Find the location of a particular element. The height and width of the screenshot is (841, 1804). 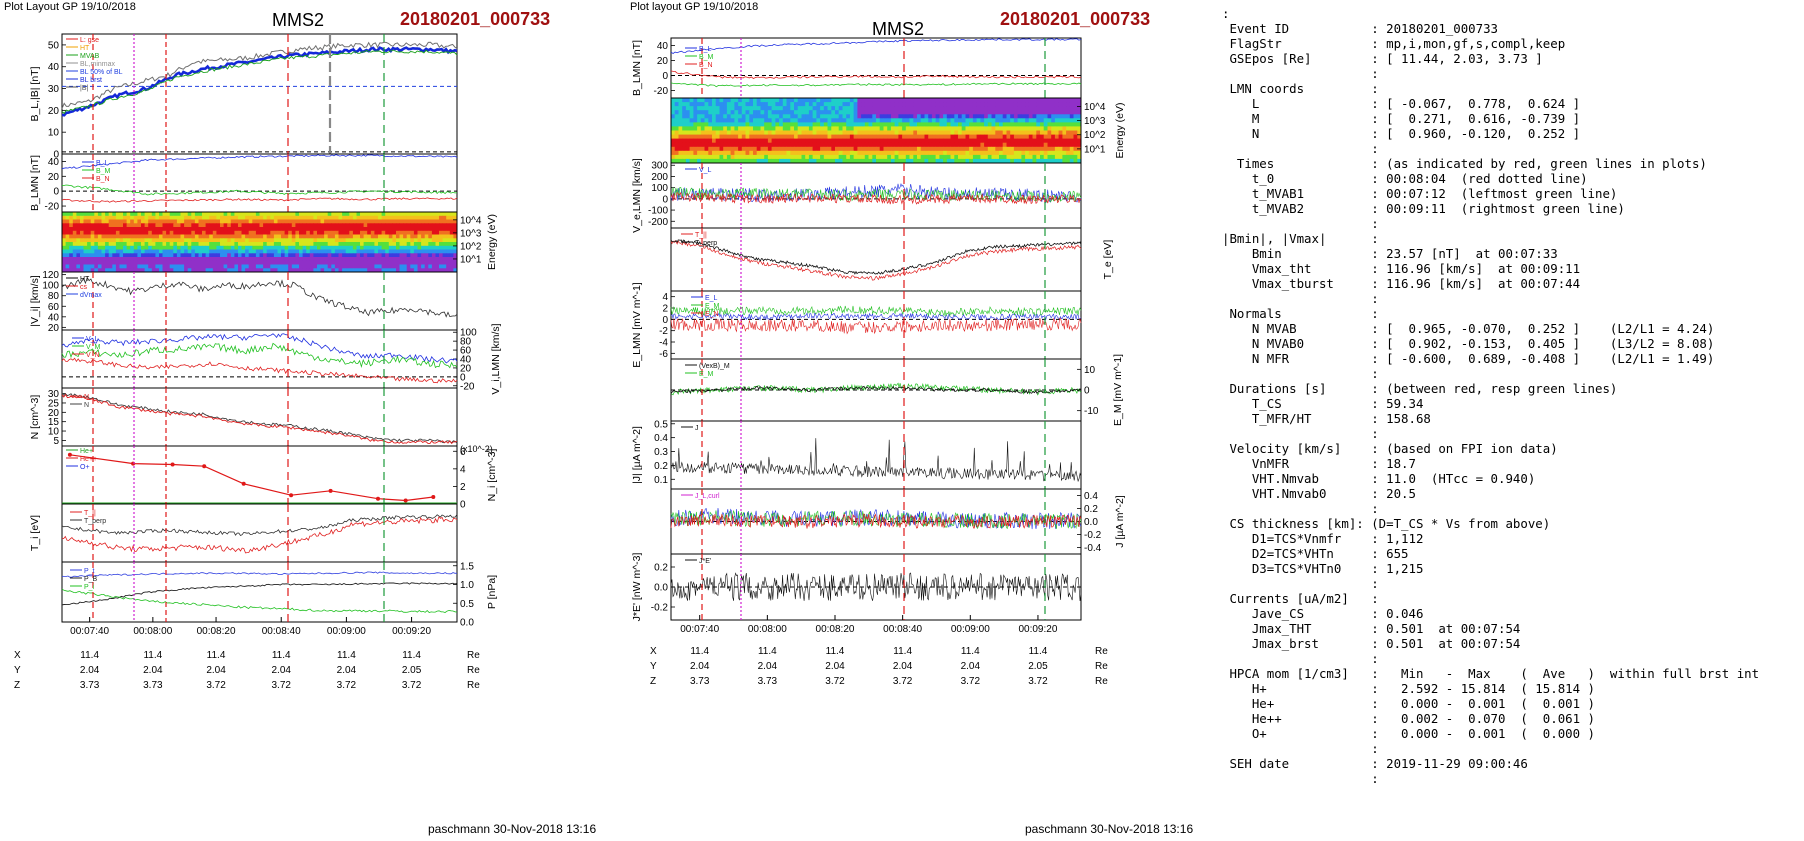

left-pos-value: 11.4 is located at coordinates (411, 655).